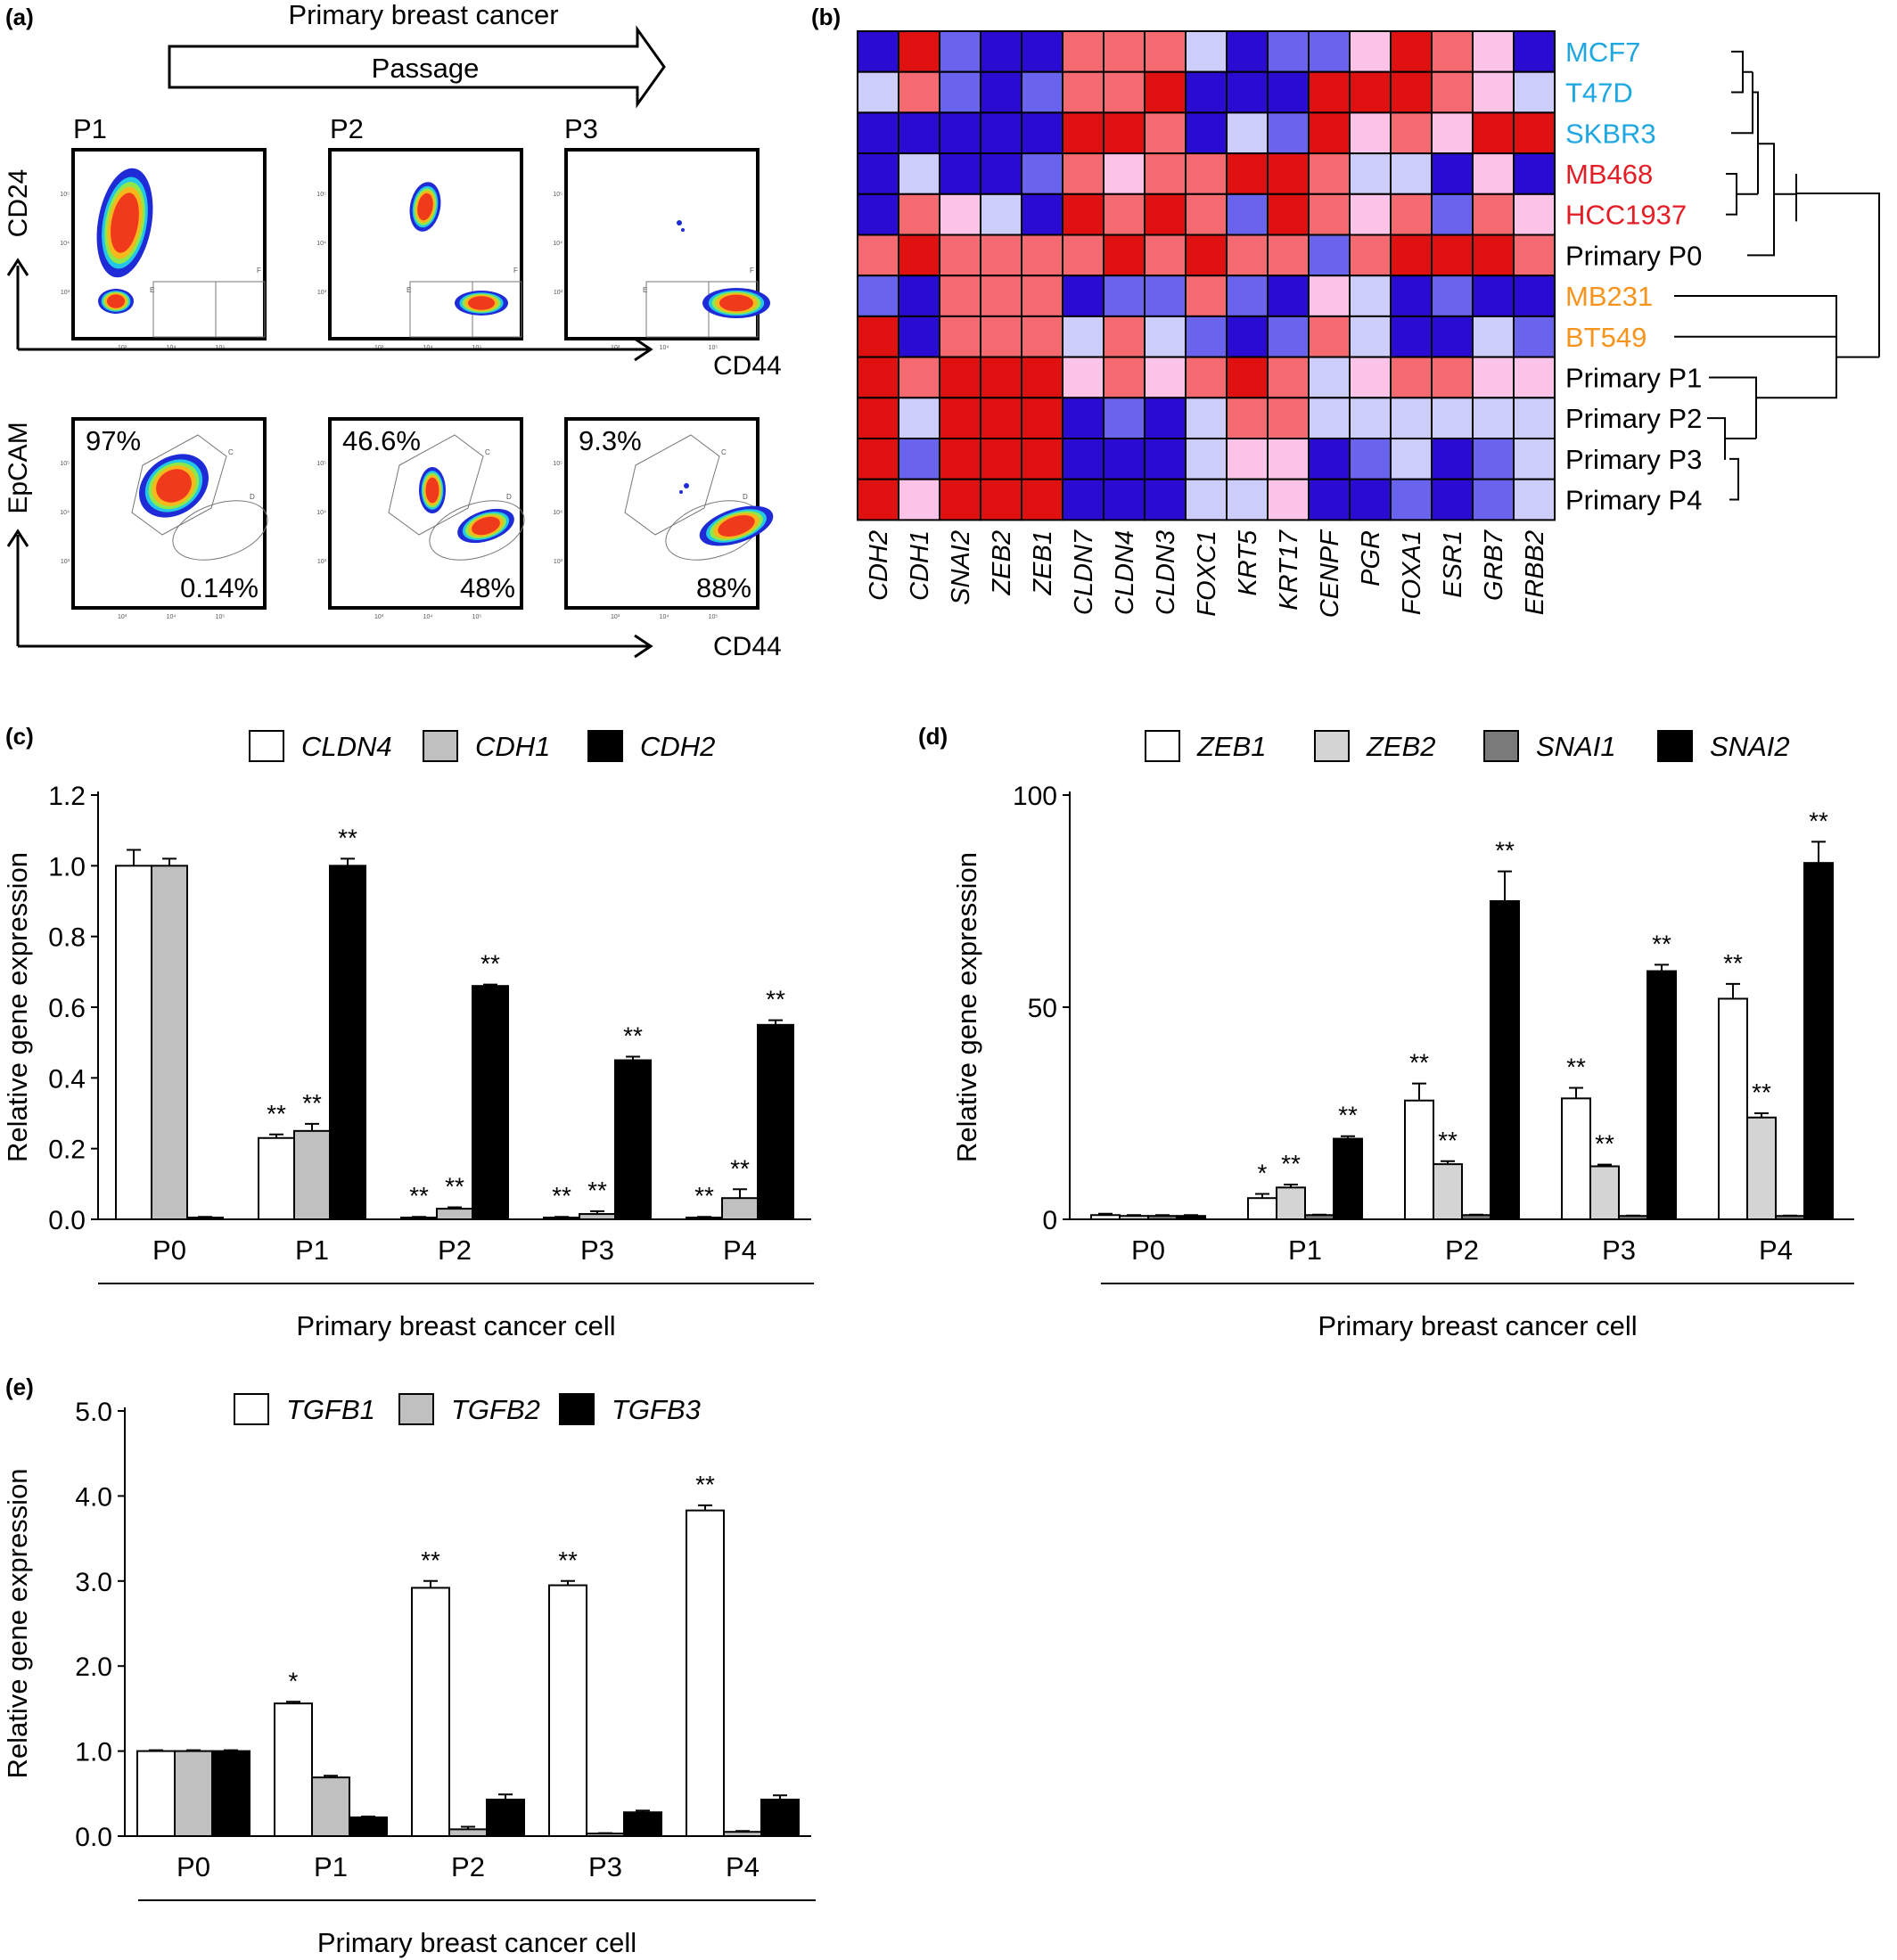 This screenshot has height=1960, width=1897. I want to click on gene-label-cldn3: CLDN3, so click(1166, 573).